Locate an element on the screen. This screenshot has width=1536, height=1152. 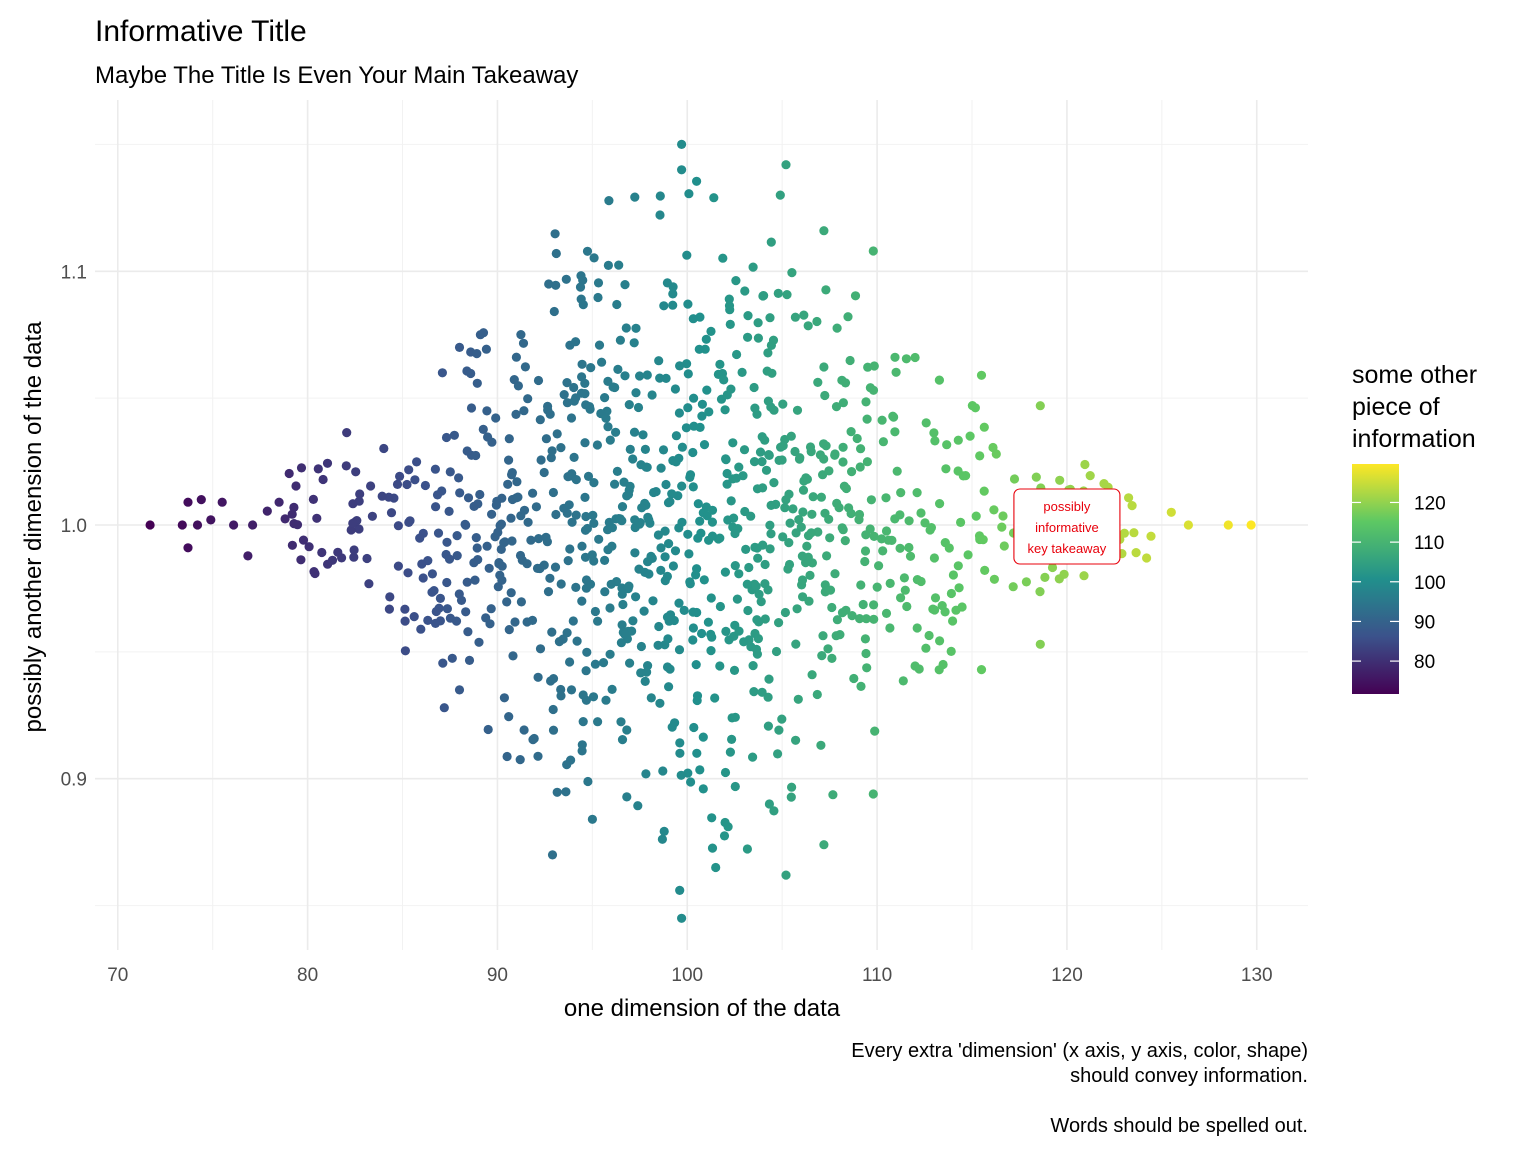
legend-tick-label: 120 is located at coordinates (1430, 503).